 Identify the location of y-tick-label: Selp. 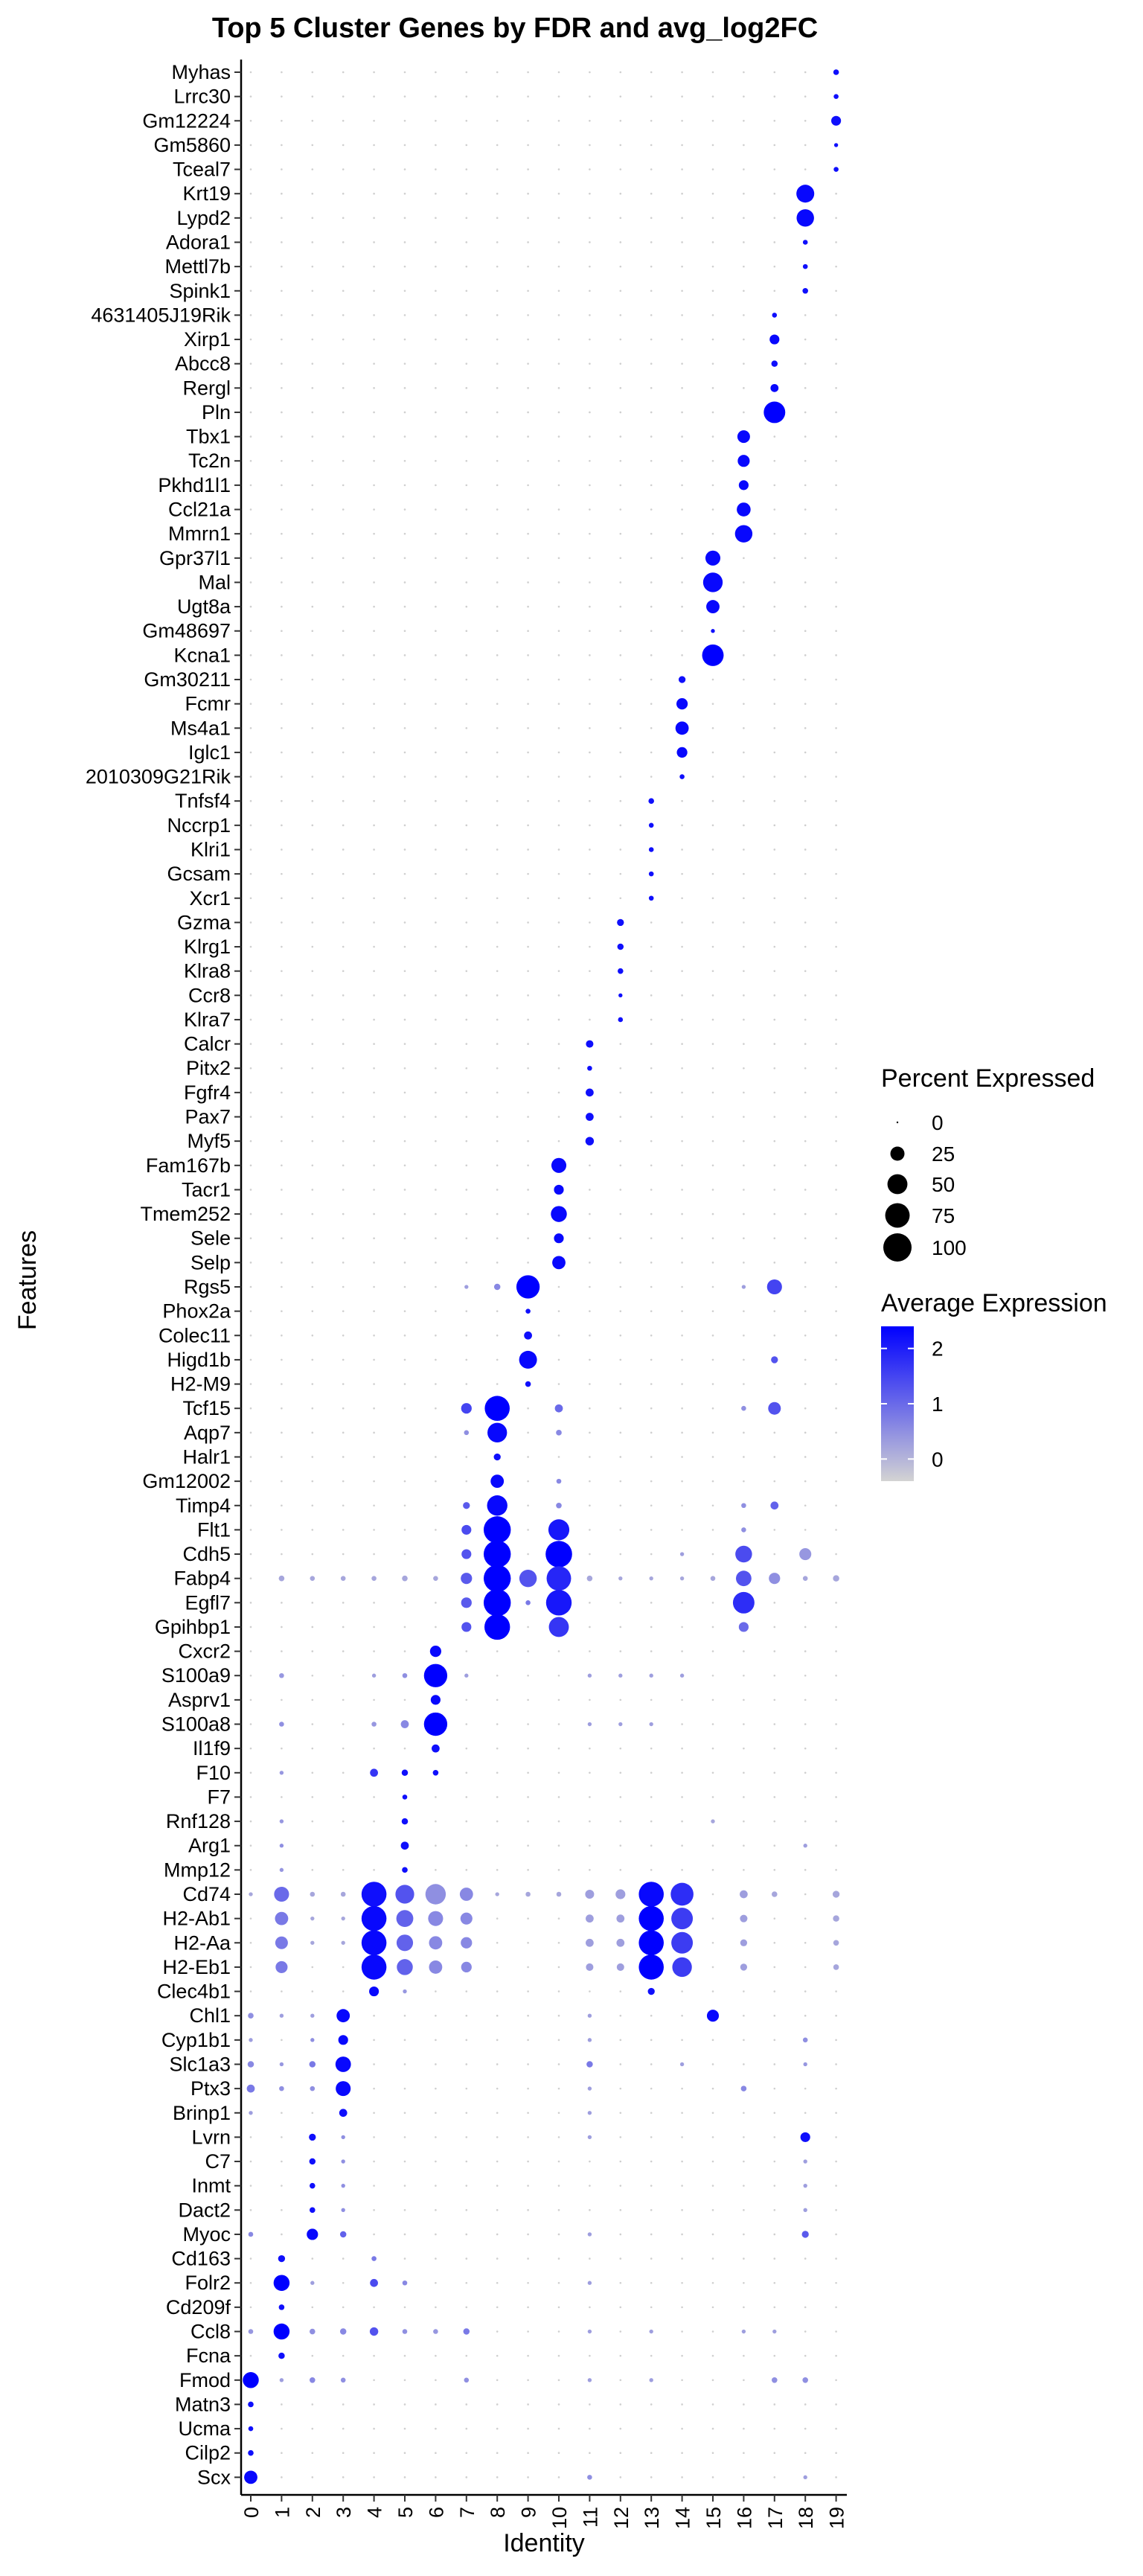
(210, 1262).